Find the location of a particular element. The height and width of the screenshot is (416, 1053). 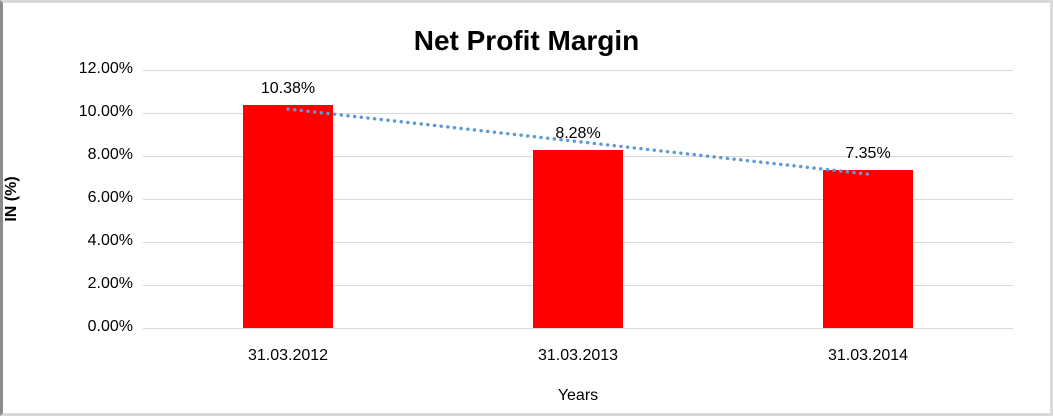

chart-title: Net Profit Margin is located at coordinates (526, 40).